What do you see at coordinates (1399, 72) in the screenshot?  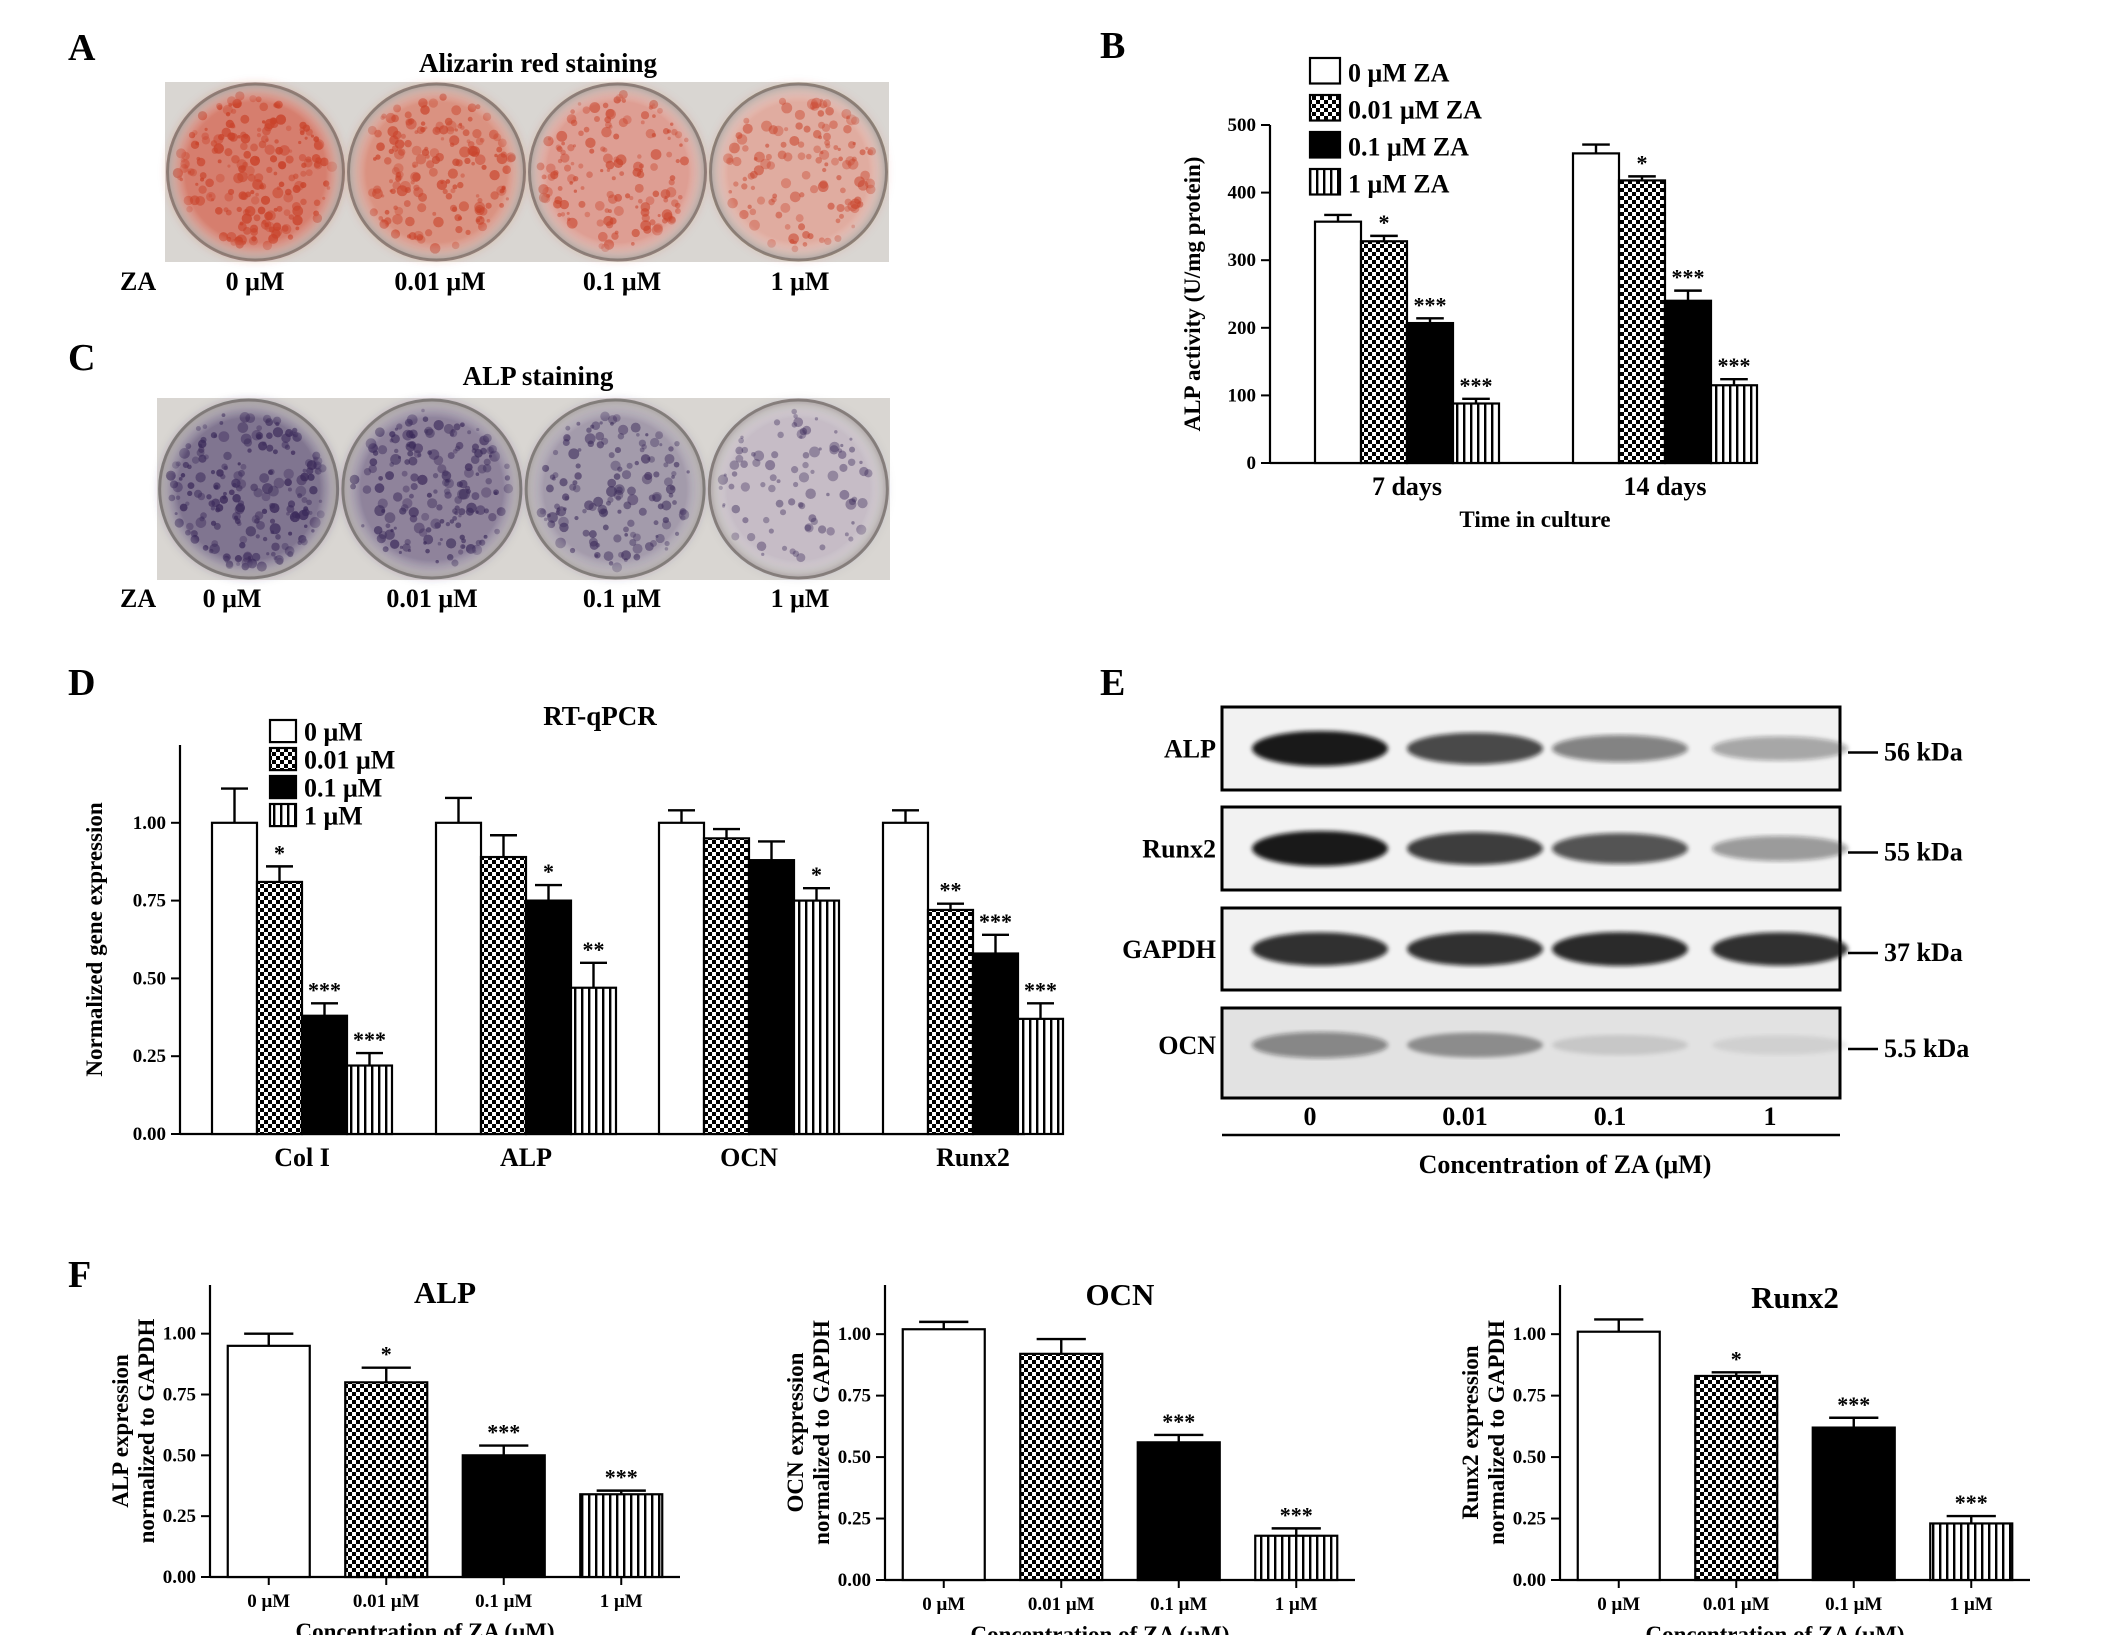 I see `legend-label: 0 μM ZA` at bounding box center [1399, 72].